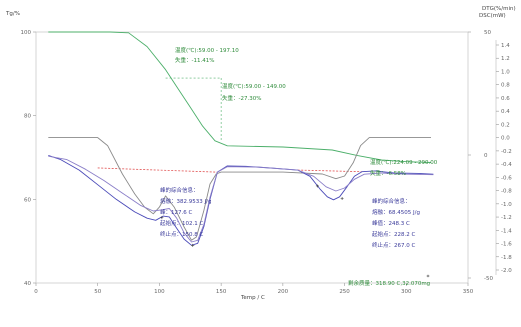 This screenshot has height=327, width=521. What do you see at coordinates (406, 292) in the screenshot?
I see `x-tick-label: 300` at bounding box center [406, 292].